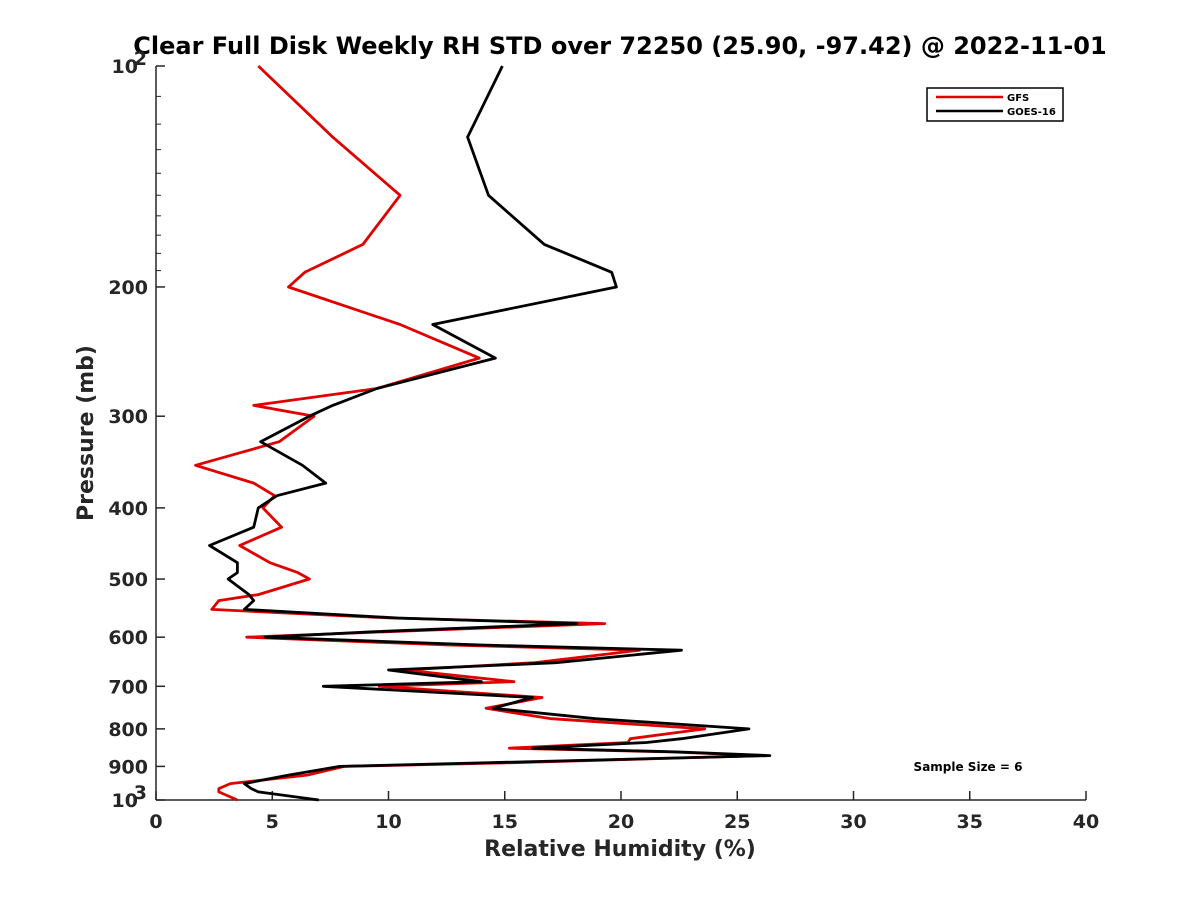 This screenshot has height=900, width=1200. Describe the element at coordinates (128, 288) in the screenshot. I see `y-tick-label: 200` at that location.